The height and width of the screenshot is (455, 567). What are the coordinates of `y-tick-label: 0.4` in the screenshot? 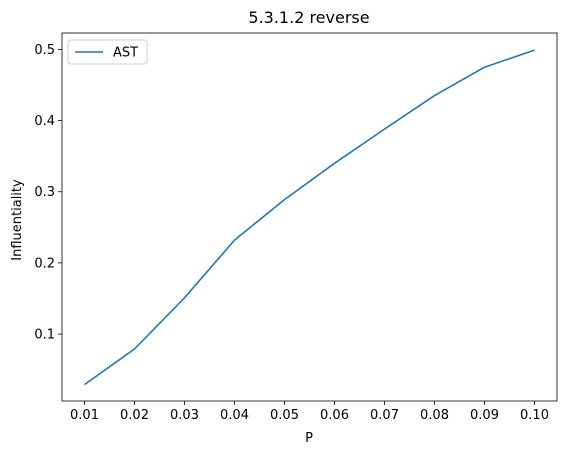 It's located at (44, 121).